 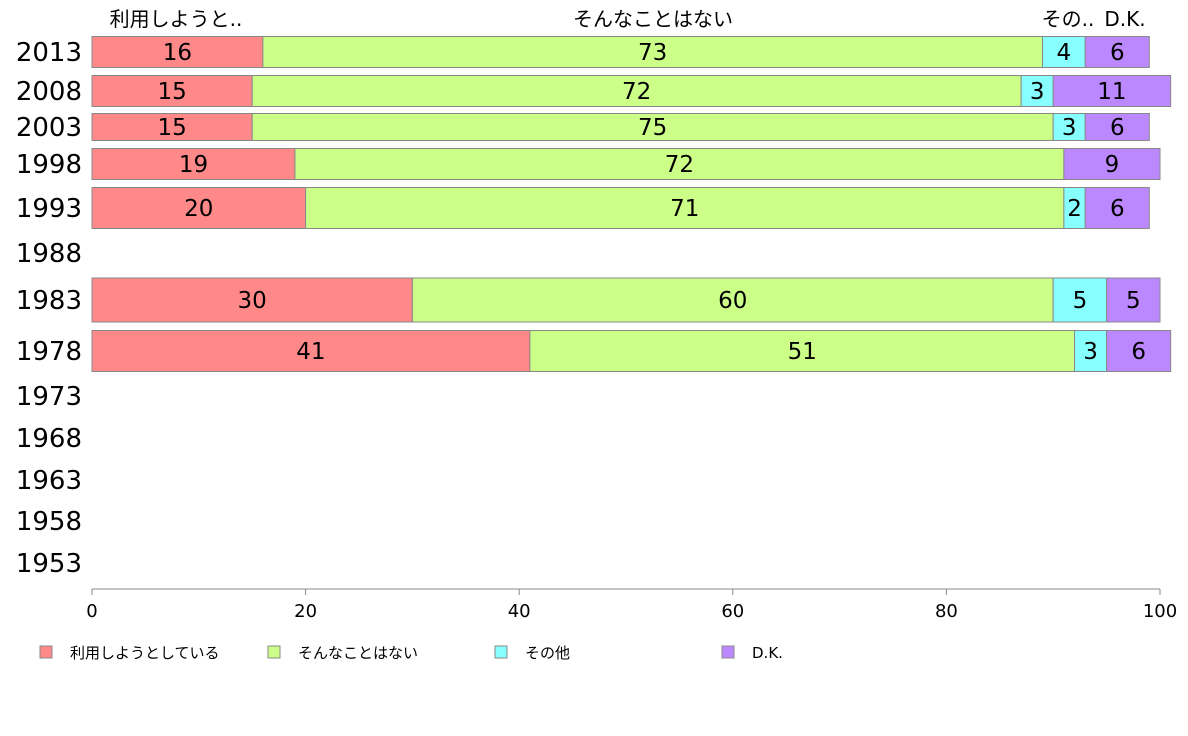 What do you see at coordinates (49, 92) in the screenshot?
I see `year-label: 2008` at bounding box center [49, 92].